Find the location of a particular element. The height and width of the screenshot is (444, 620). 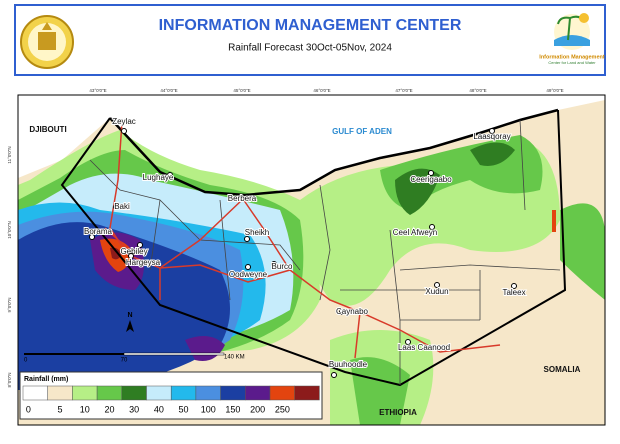

legend-title: Rainfall (mm) is located at coordinates (46, 379).